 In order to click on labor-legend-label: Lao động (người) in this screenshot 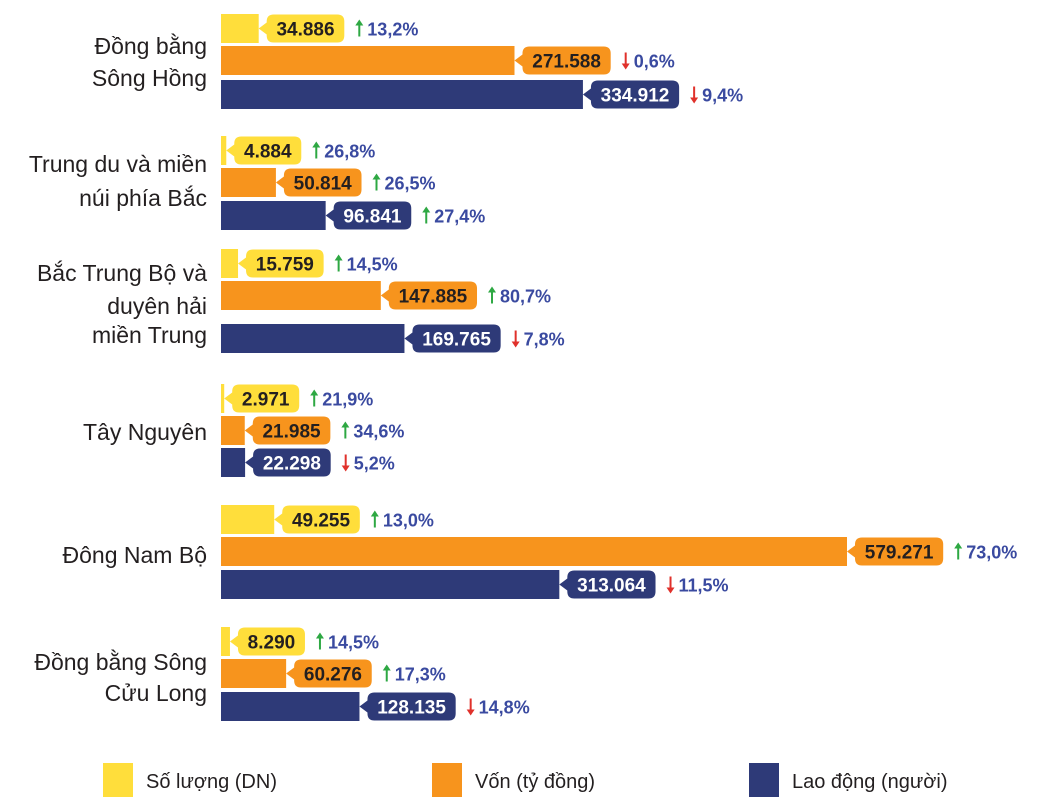, I will do `click(870, 782)`.